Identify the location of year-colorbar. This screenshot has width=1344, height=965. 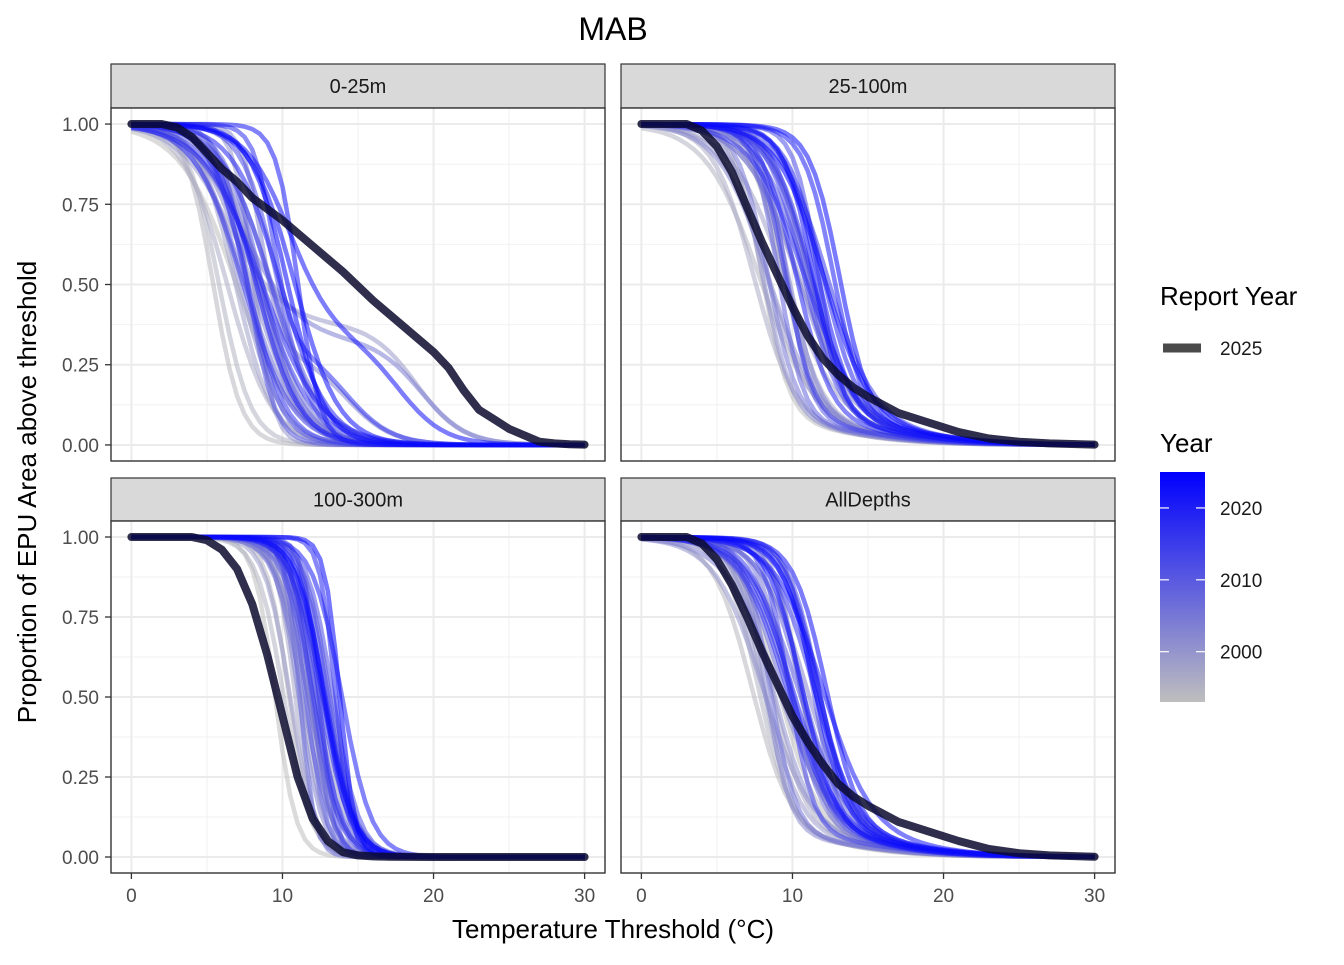
(1182, 587).